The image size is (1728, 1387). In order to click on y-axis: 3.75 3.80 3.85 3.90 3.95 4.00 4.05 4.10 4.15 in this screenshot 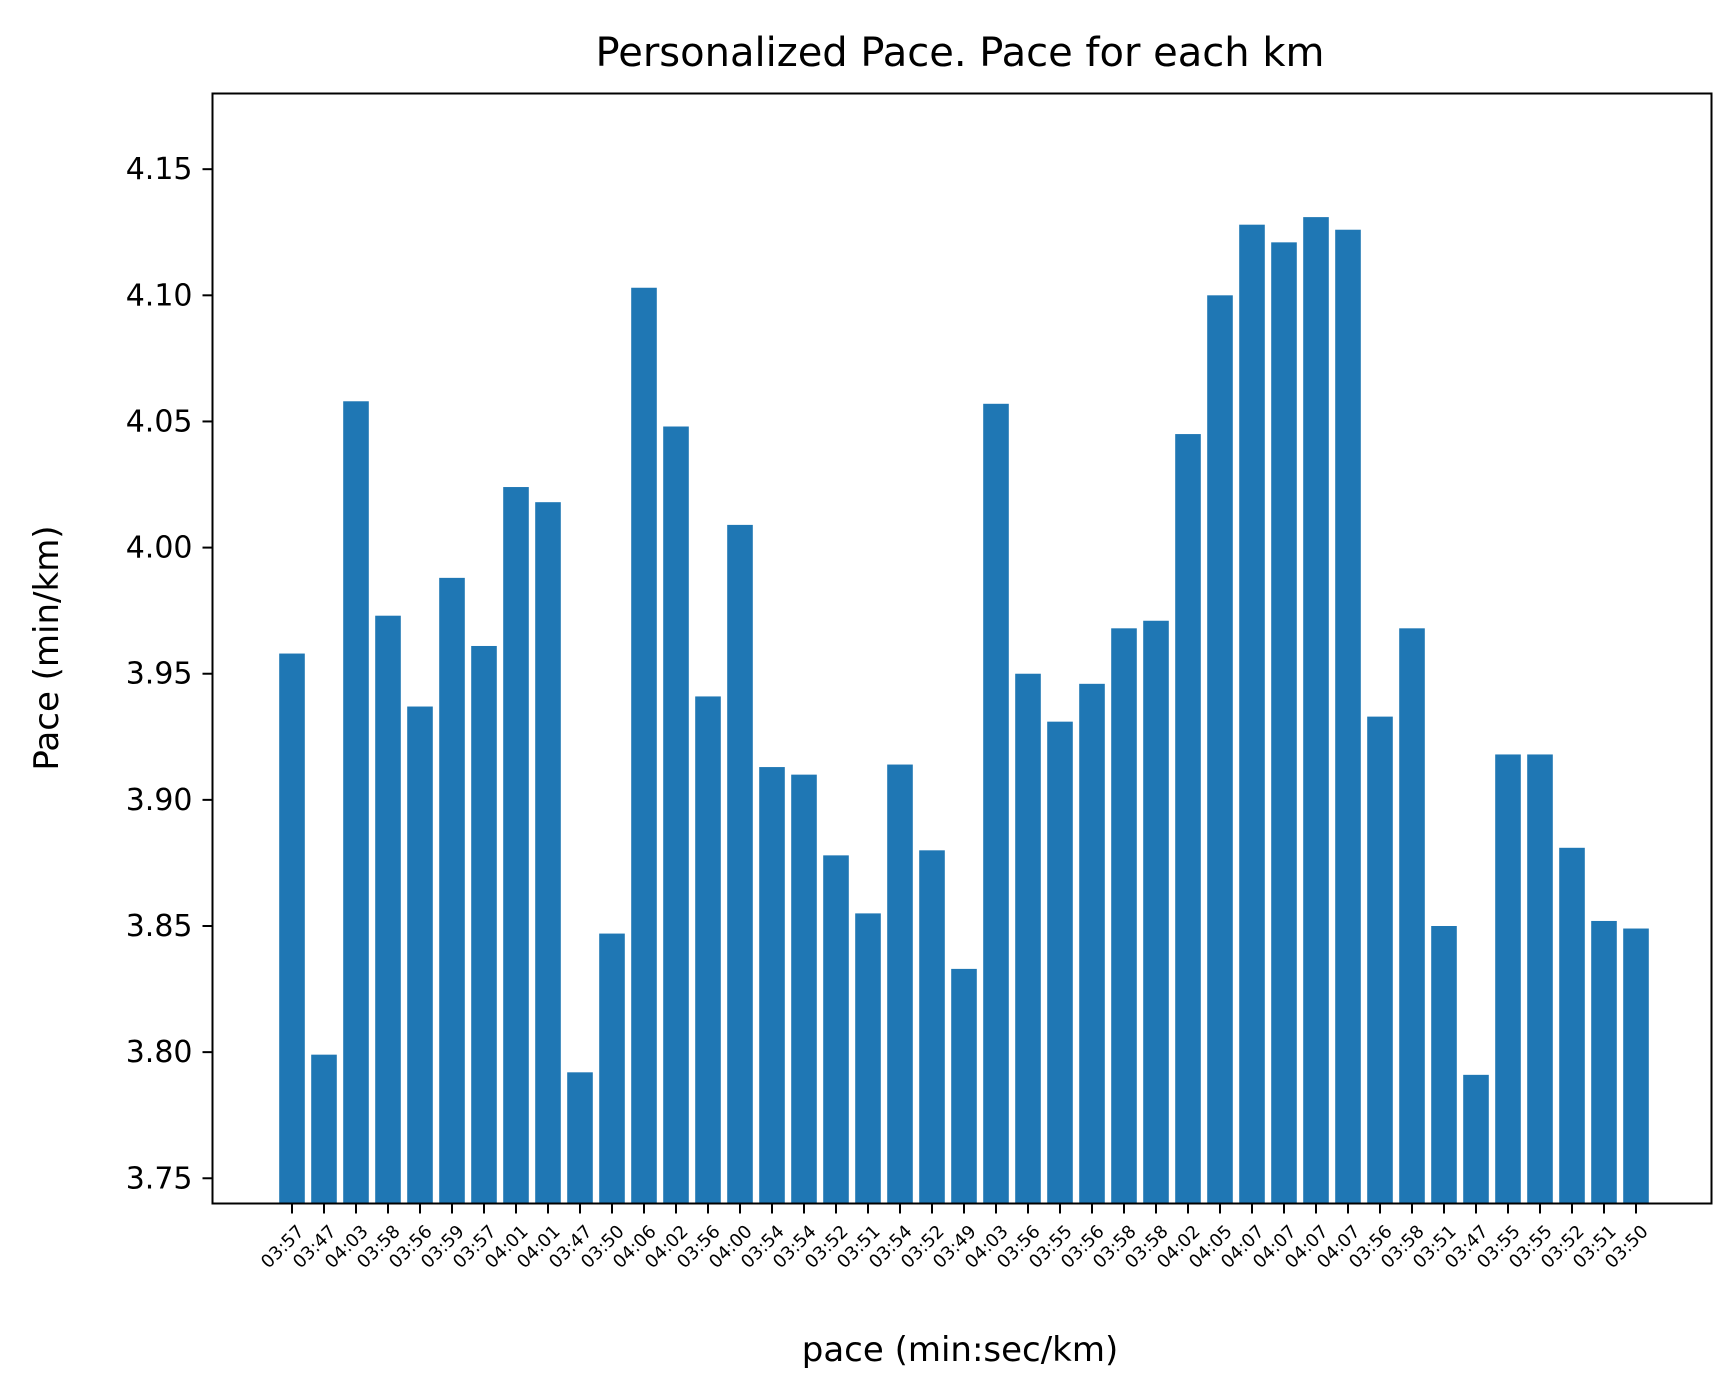, I will do `click(169, 674)`.